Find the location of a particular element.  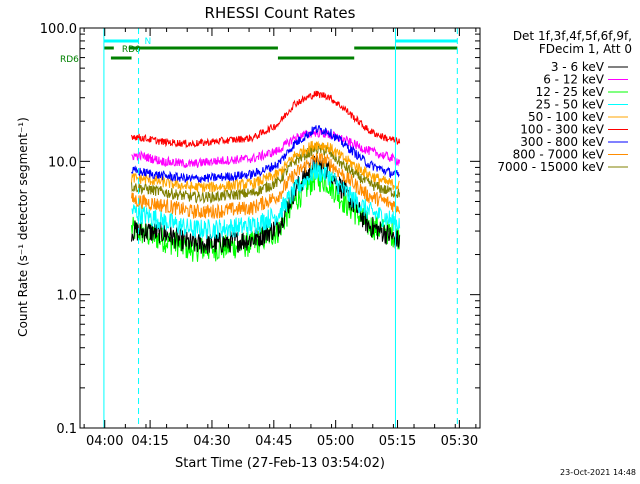

chart-title: RHESSI Count Rates is located at coordinates (280, 13).